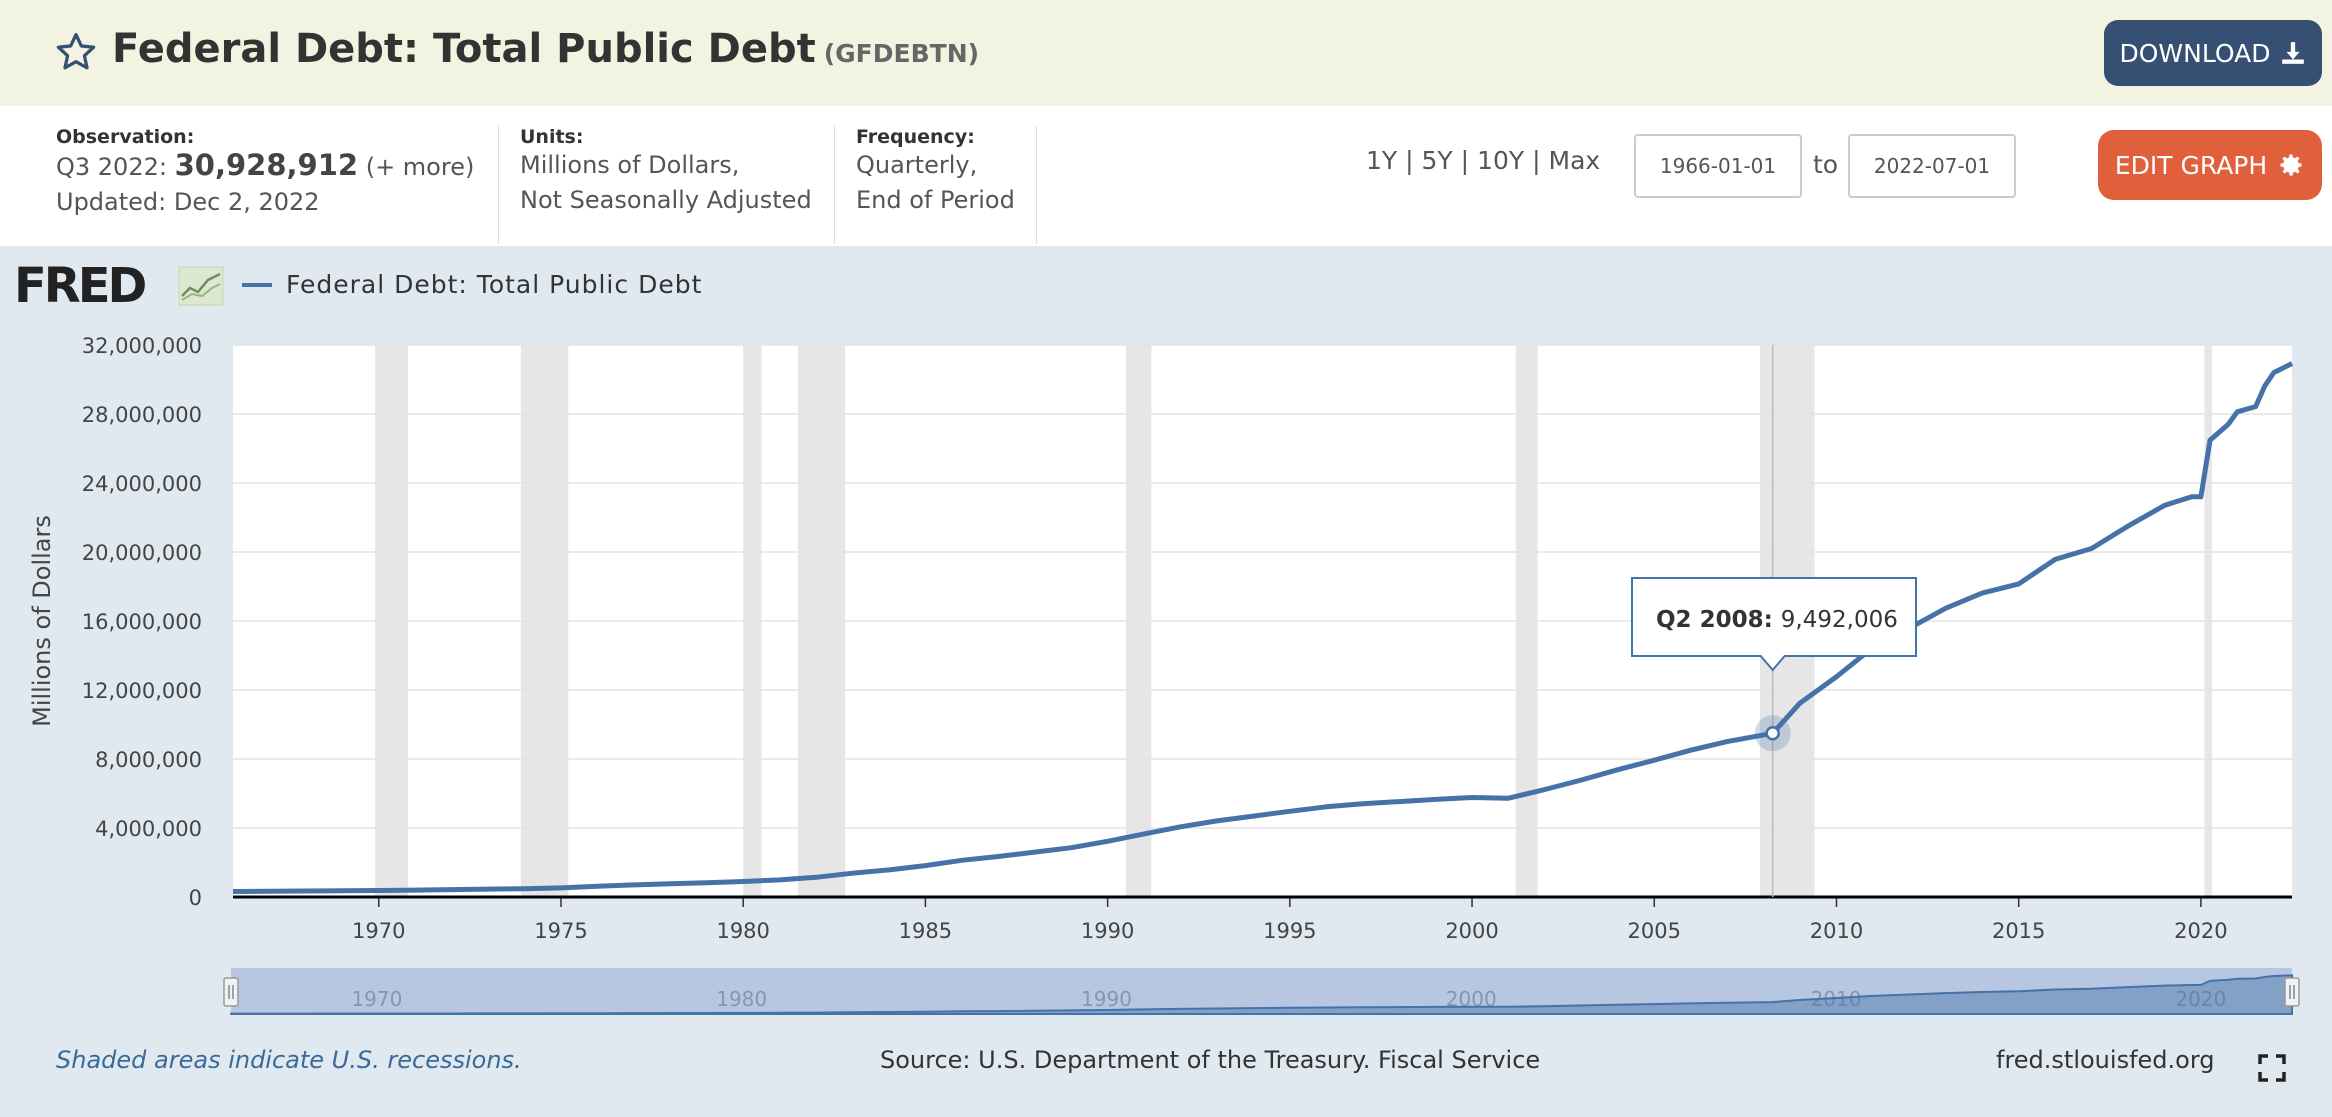 This screenshot has height=1117, width=2332. Describe the element at coordinates (2292, 992) in the screenshot. I see `navigator-handle-right` at that location.